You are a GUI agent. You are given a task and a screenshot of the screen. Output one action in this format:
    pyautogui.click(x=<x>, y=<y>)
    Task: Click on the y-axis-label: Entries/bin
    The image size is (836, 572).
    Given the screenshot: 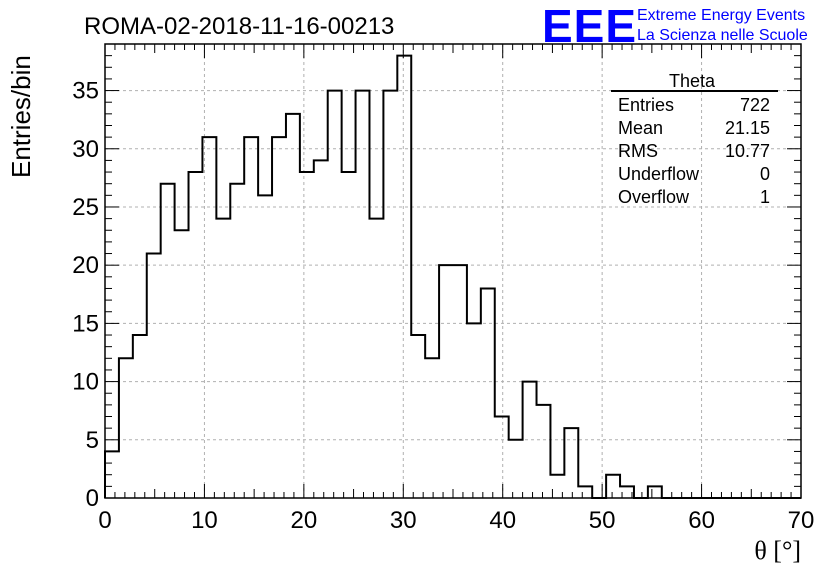 What is the action you would take?
    pyautogui.click(x=21, y=116)
    